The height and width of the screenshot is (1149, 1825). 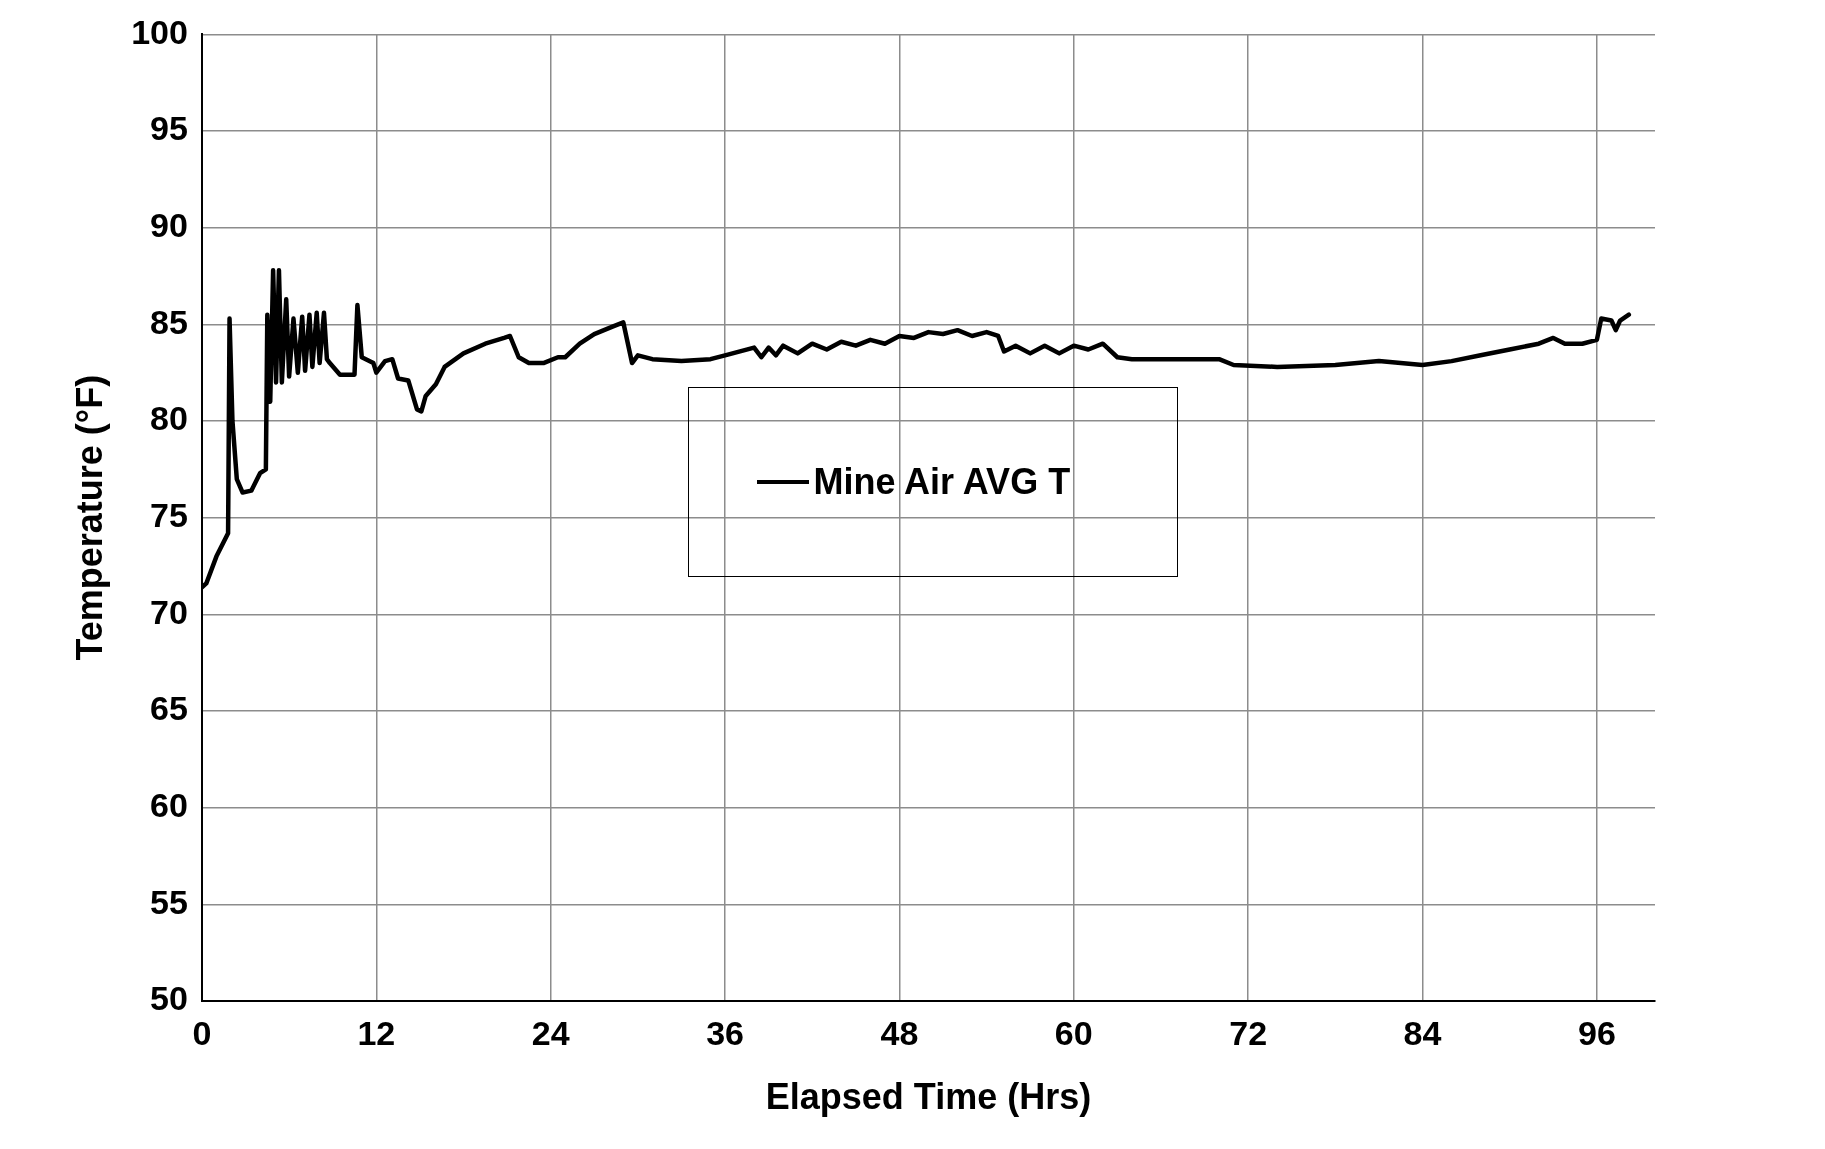 What do you see at coordinates (202, 1032) in the screenshot?
I see `x-tick-label: 0` at bounding box center [202, 1032].